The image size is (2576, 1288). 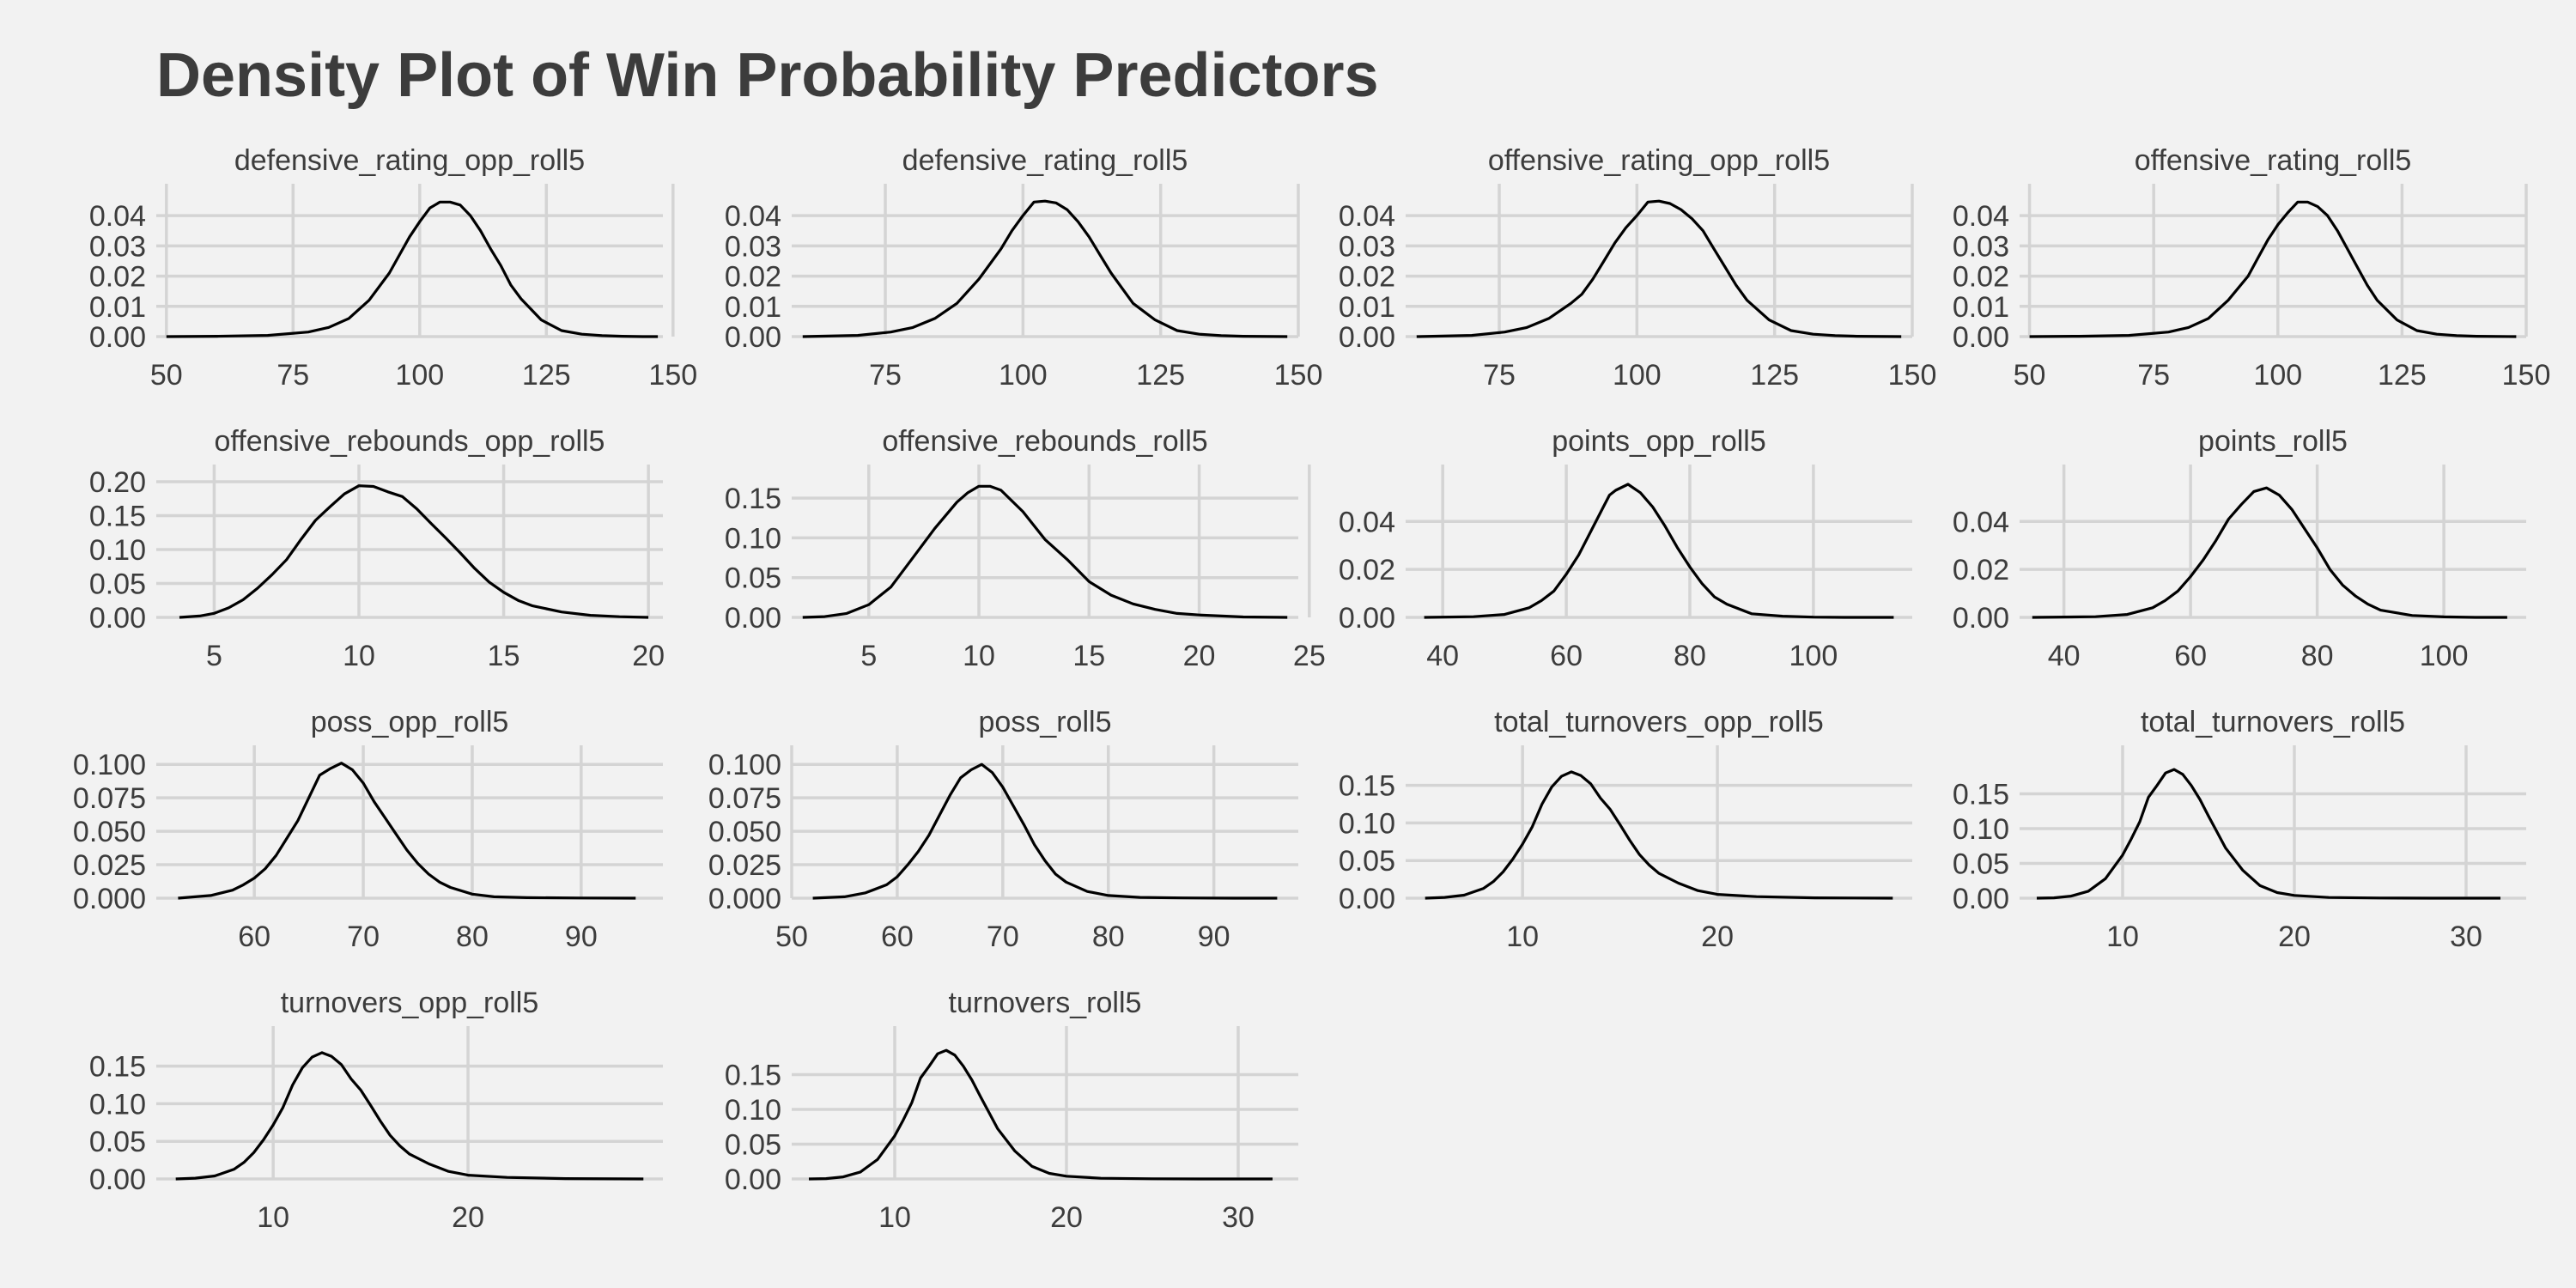 What do you see at coordinates (410, 722) in the screenshot?
I see `facet-title: poss_opp_roll5` at bounding box center [410, 722].